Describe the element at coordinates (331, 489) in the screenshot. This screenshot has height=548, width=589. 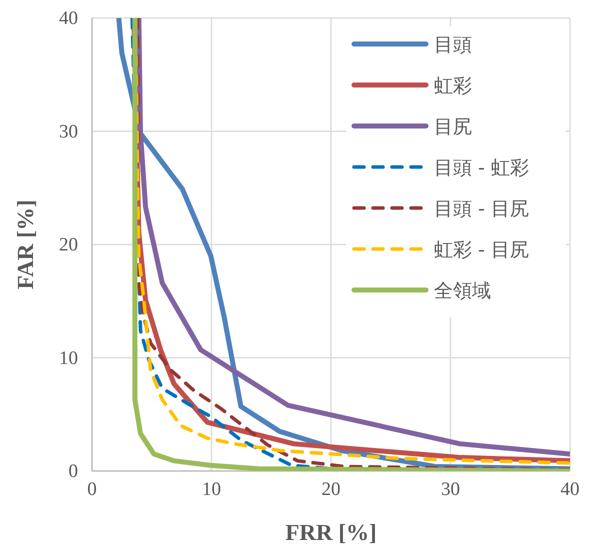
I see `x-tick-label: 20` at that location.